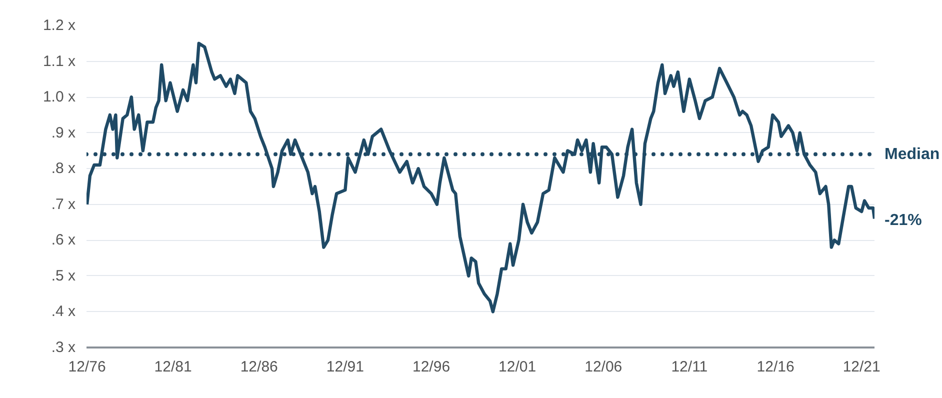  What do you see at coordinates (59, 61) in the screenshot?
I see `y-tick-label: 1.1 x` at bounding box center [59, 61].